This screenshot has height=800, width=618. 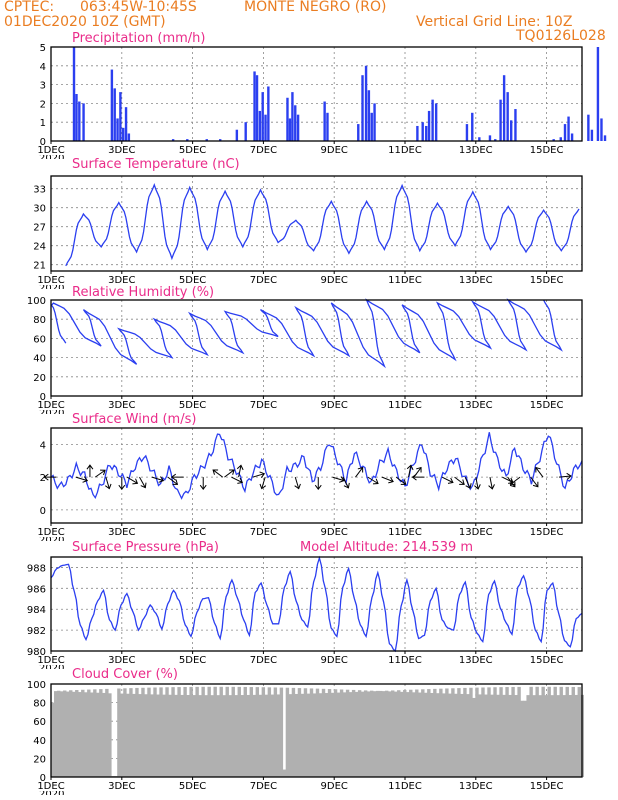 What do you see at coordinates (156, 164) in the screenshot?
I see `panel-title: Surface Temperature (nC)` at bounding box center [156, 164].